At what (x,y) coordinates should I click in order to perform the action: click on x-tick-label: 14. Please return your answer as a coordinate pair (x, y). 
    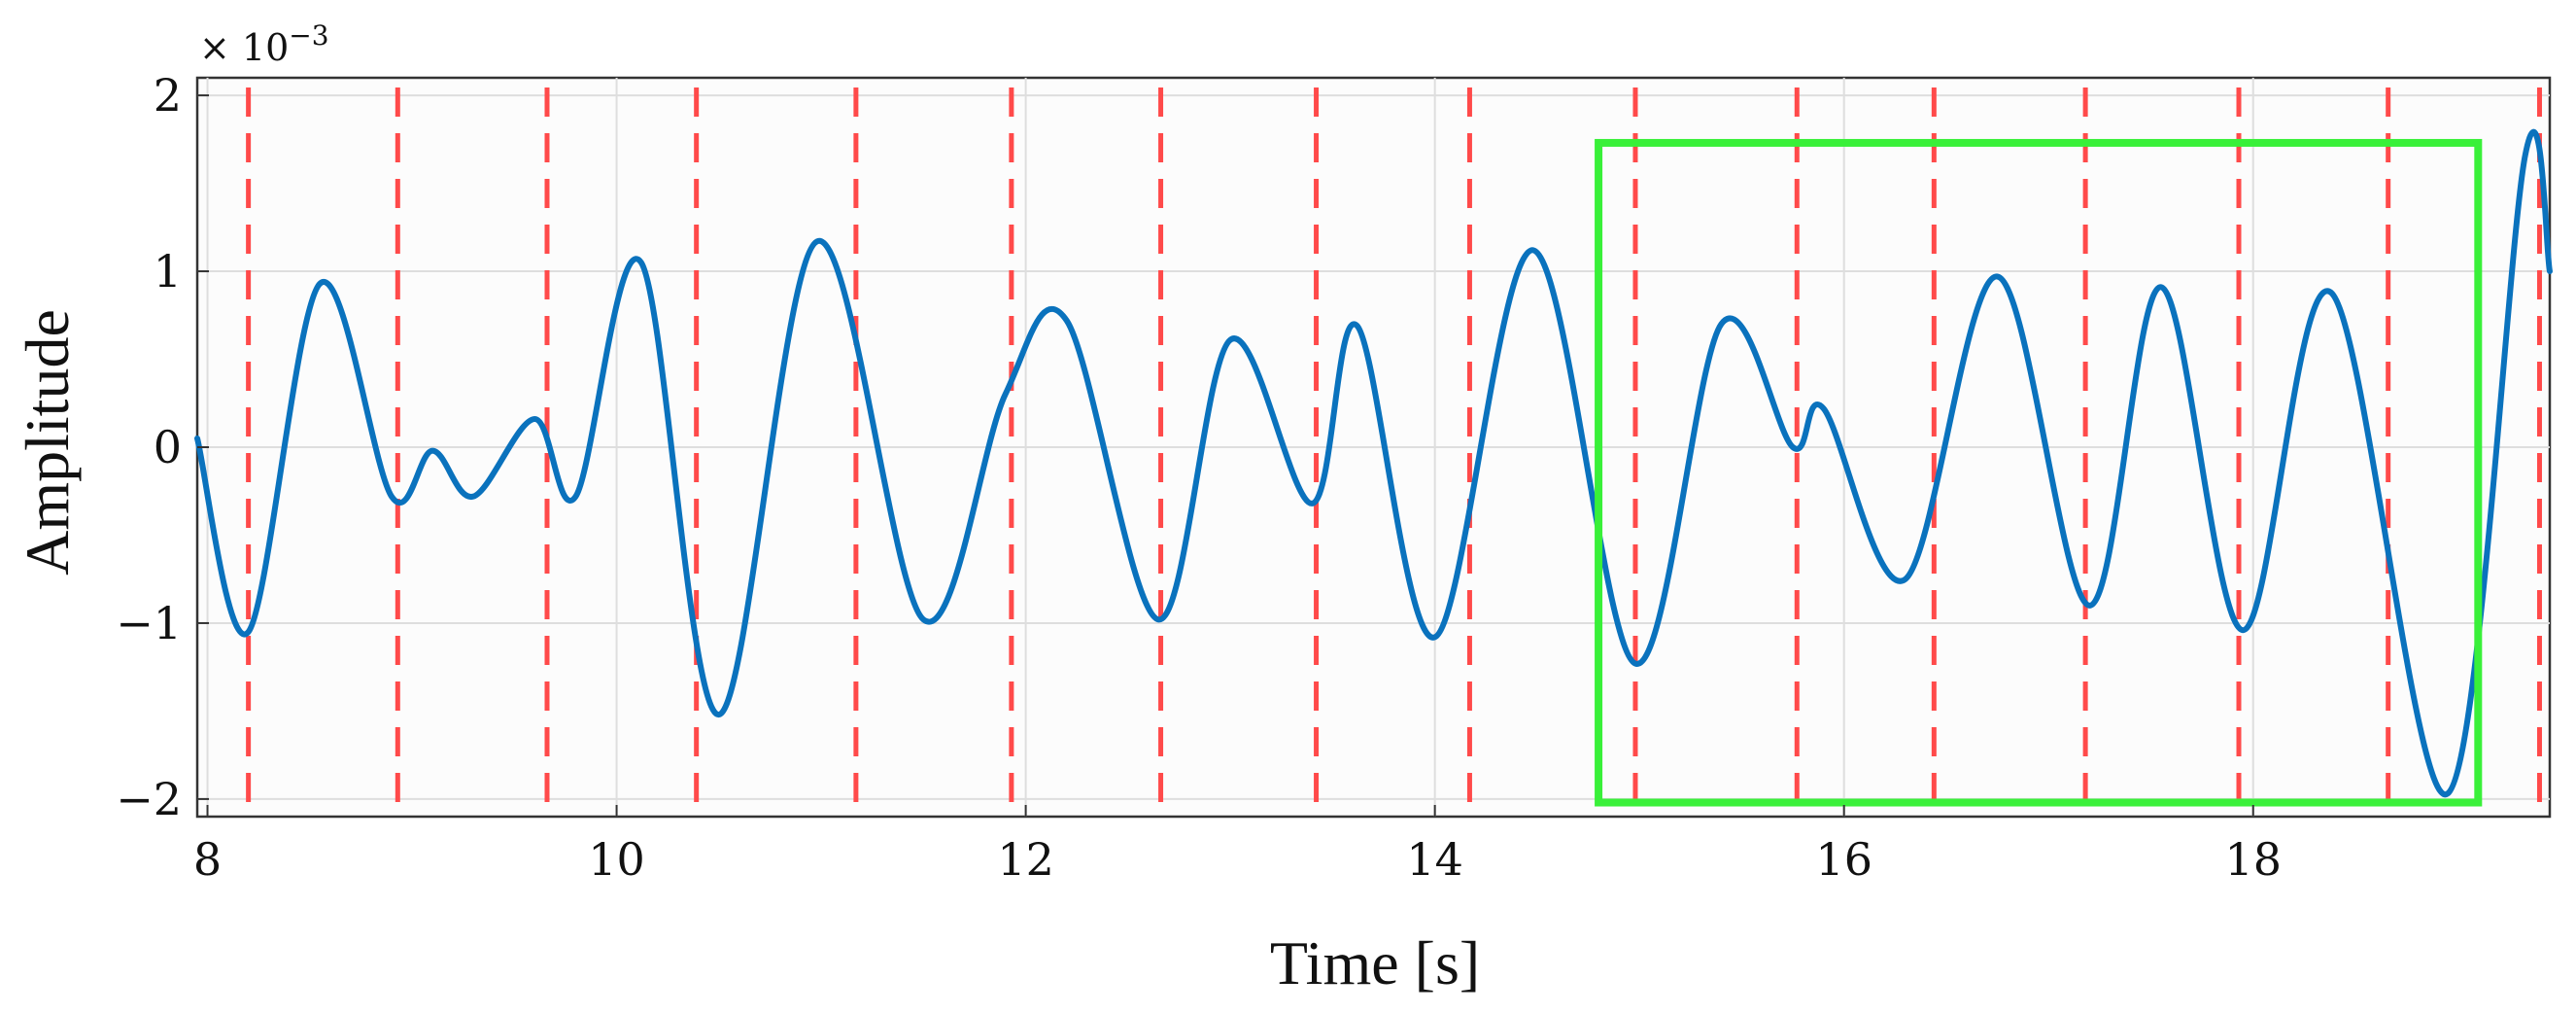
    Looking at the image, I should click on (1434, 859).